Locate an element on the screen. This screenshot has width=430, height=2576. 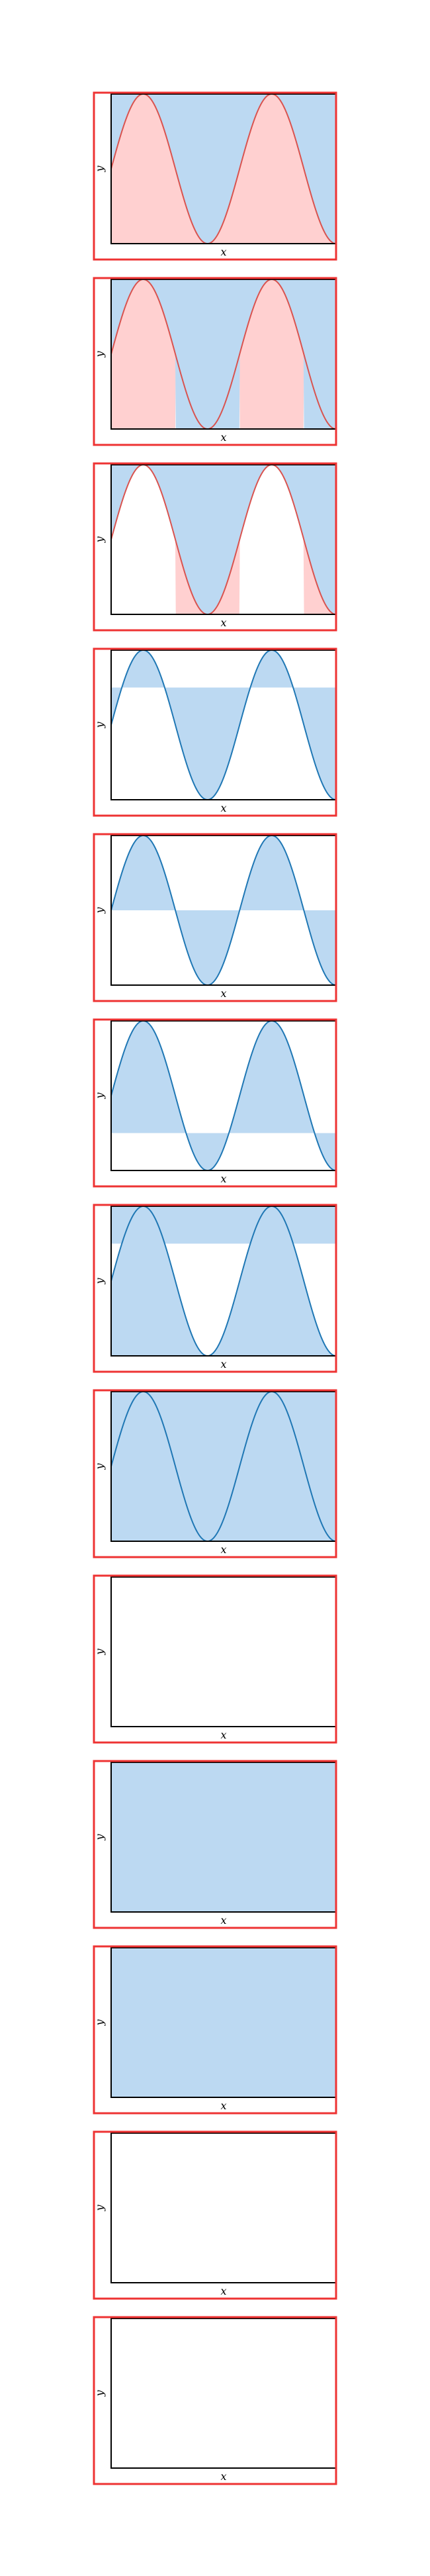
subplot-9: xy is located at coordinates (215, 1659).